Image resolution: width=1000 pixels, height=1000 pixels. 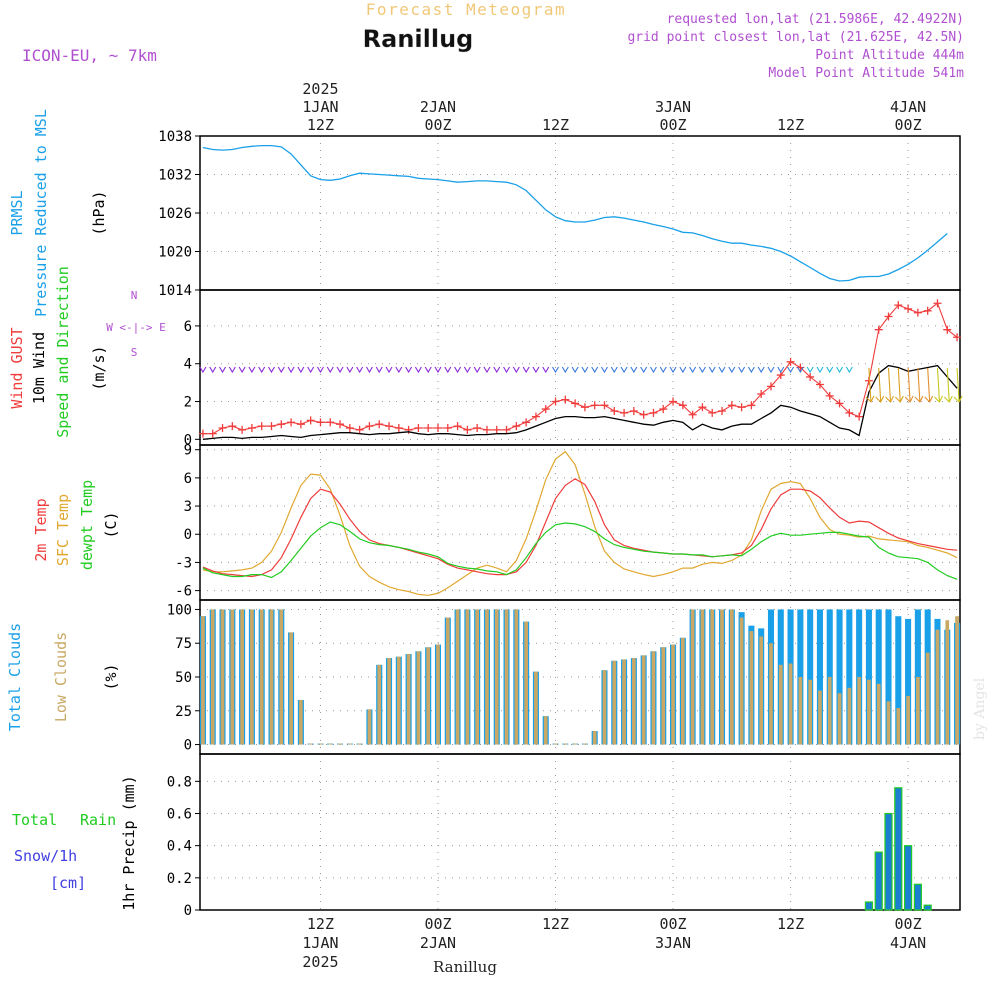 I want to click on precip-frame, so click(x=580, y=832).